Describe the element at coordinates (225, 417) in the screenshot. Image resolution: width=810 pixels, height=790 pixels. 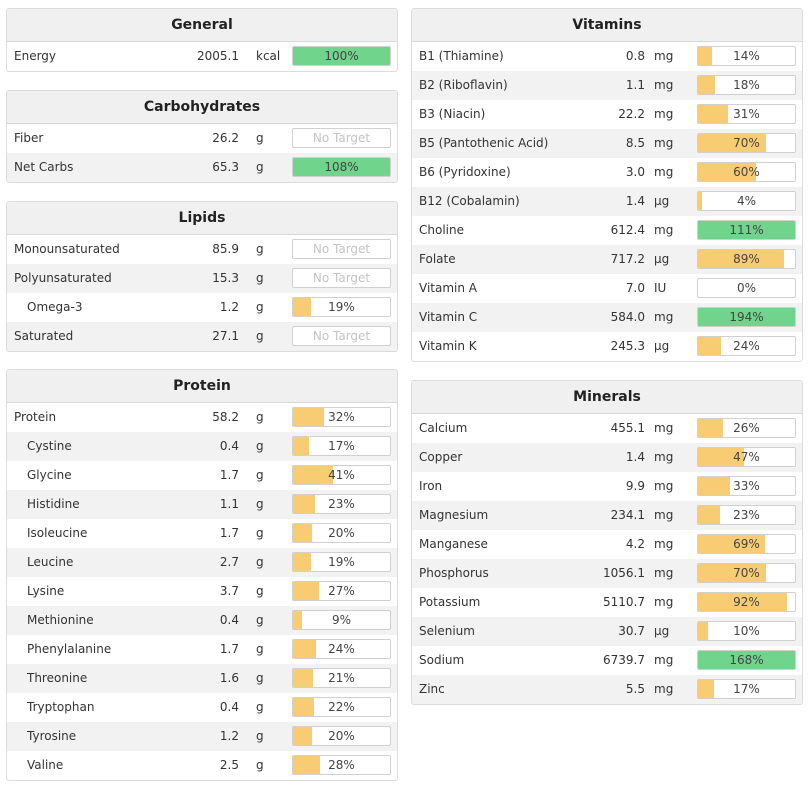
I see `nutrient-amount: 58.2` at that location.